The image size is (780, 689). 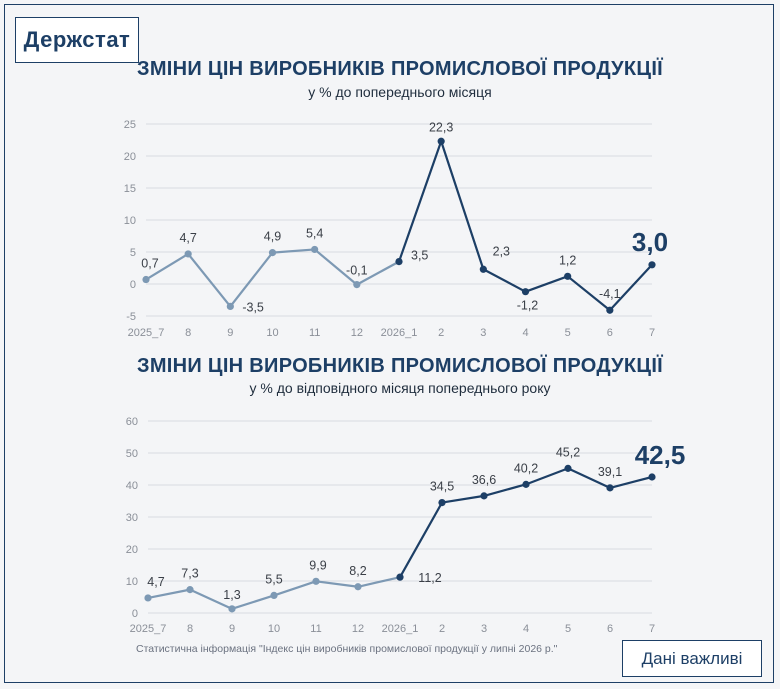 I want to click on x-tick-label: 2, so click(x=441, y=333).